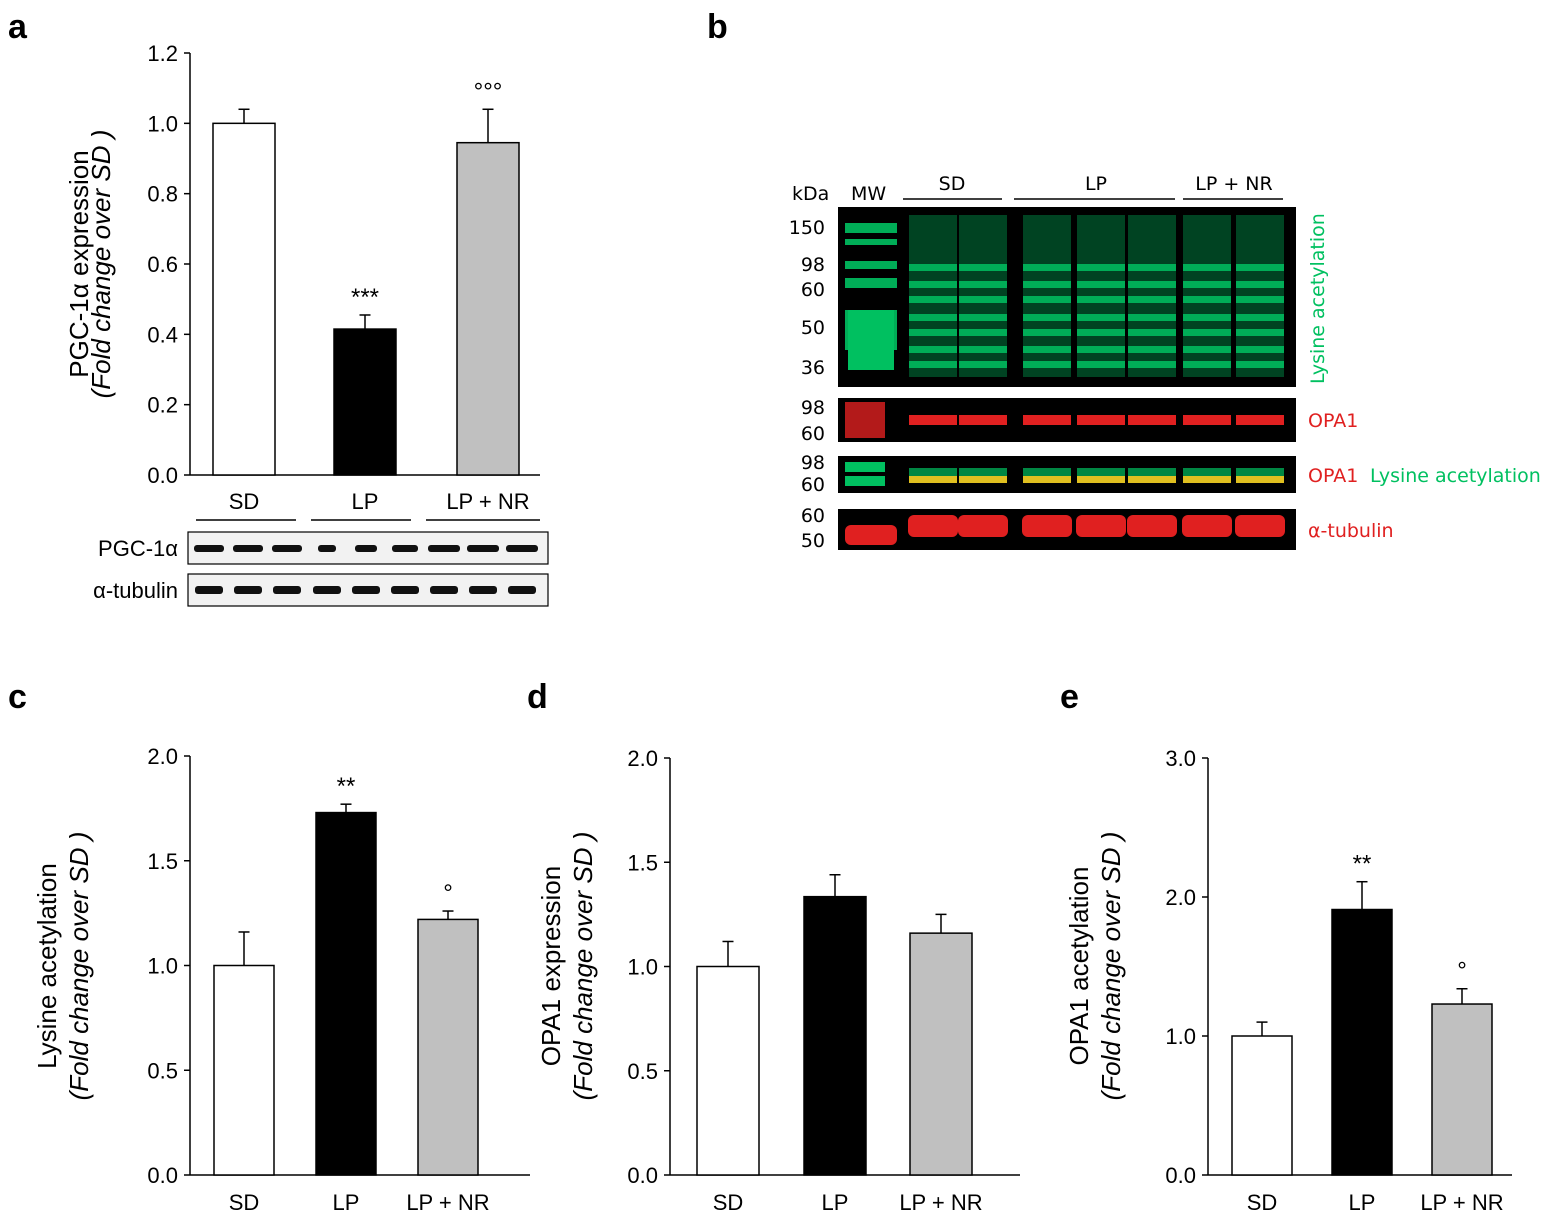 The image size is (1559, 1225). What do you see at coordinates (642, 862) in the screenshot?
I see `y-tick-label: 1.5` at bounding box center [642, 862].